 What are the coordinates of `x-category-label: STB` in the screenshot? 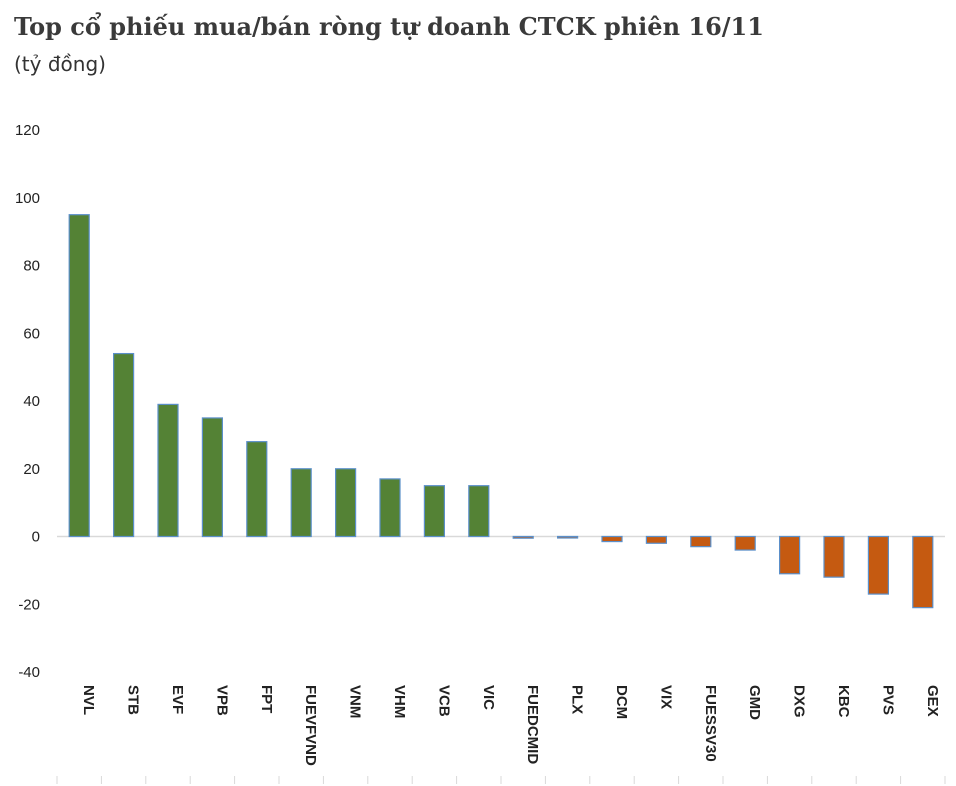 It's located at (133, 700).